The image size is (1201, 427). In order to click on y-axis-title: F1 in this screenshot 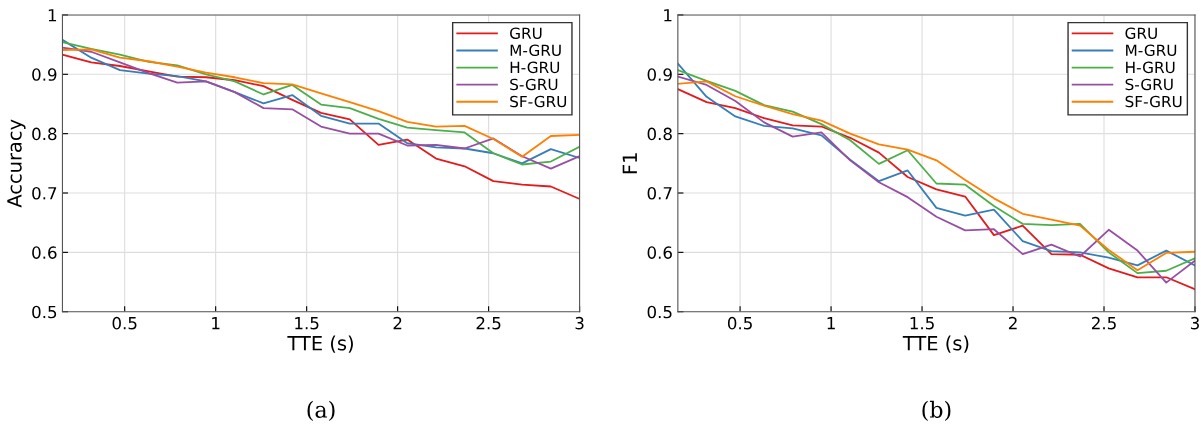, I will do `click(629, 163)`.